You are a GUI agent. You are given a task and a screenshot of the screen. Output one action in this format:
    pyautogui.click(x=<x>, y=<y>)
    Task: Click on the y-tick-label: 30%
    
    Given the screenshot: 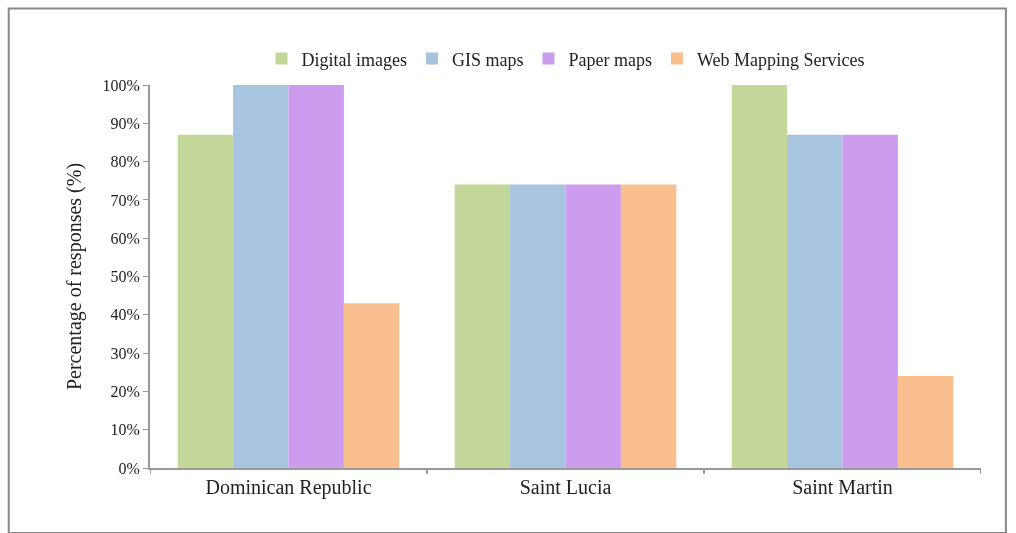 What is the action you would take?
    pyautogui.click(x=125, y=353)
    